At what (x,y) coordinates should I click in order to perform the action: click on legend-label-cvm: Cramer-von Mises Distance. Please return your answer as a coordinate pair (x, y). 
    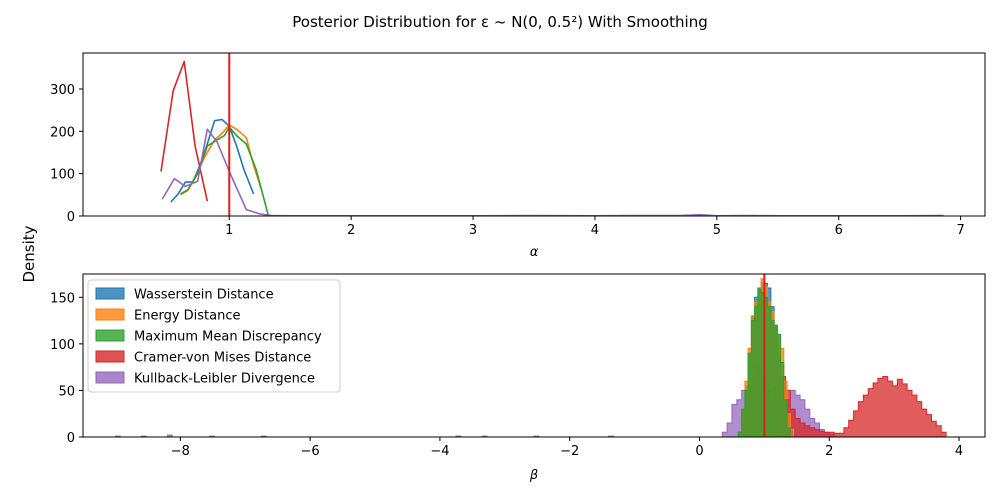
    Looking at the image, I should click on (222, 358).